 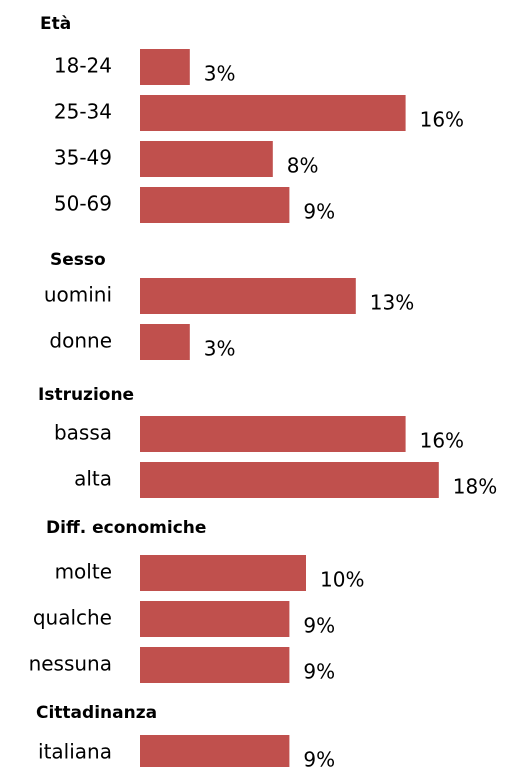 What do you see at coordinates (75, 752) in the screenshot?
I see `category-label: italiana` at bounding box center [75, 752].